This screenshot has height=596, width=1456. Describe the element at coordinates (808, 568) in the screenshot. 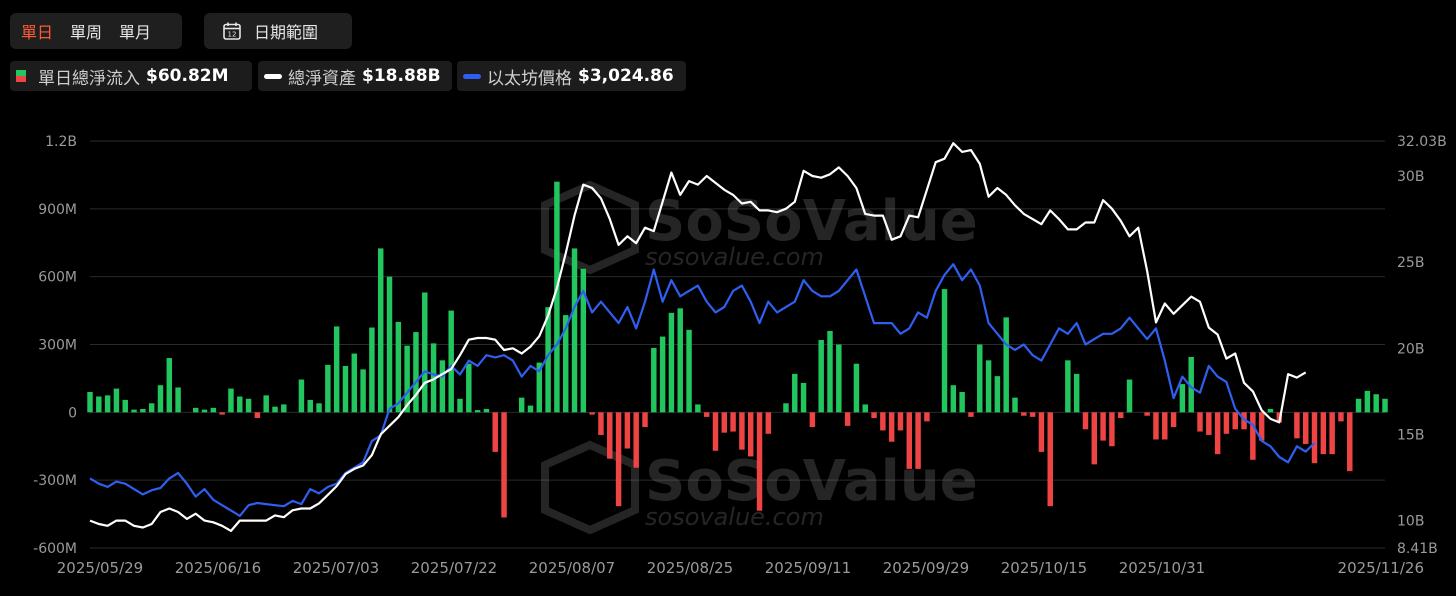

I see `x-tick-label: 2025/09/11` at that location.